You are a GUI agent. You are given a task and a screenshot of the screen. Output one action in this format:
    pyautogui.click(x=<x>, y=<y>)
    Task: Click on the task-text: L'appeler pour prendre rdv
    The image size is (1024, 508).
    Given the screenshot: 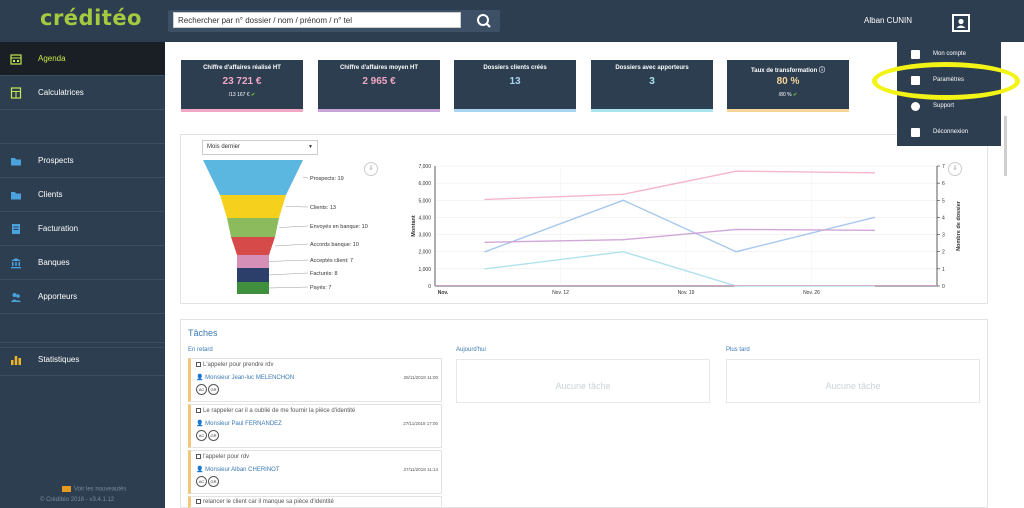 What is the action you would take?
    pyautogui.click(x=235, y=365)
    